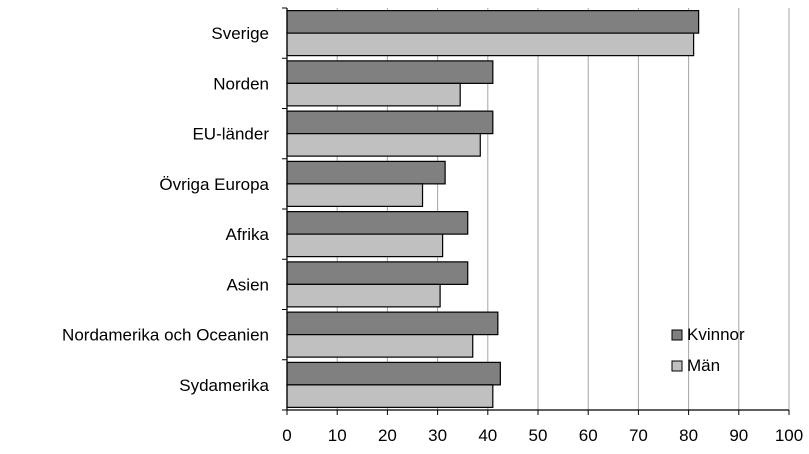 This screenshot has width=809, height=454. Describe the element at coordinates (240, 33) in the screenshot. I see `category-label: Sverige` at that location.